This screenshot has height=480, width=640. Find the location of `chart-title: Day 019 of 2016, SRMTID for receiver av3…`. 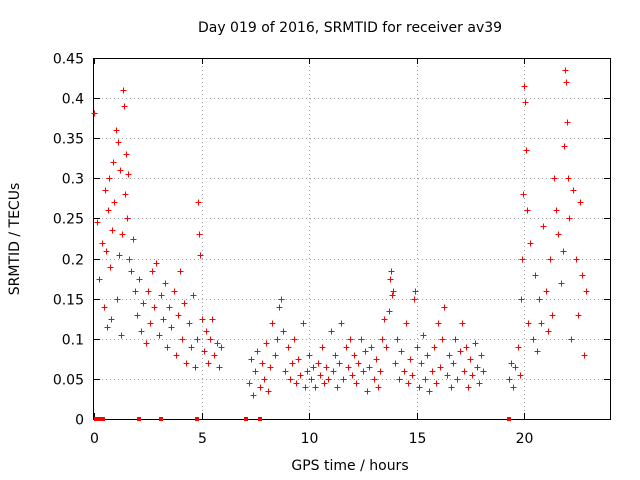

chart-title: Day 019 of 2016, SRMTID for receiver av3… is located at coordinates (350, 28).